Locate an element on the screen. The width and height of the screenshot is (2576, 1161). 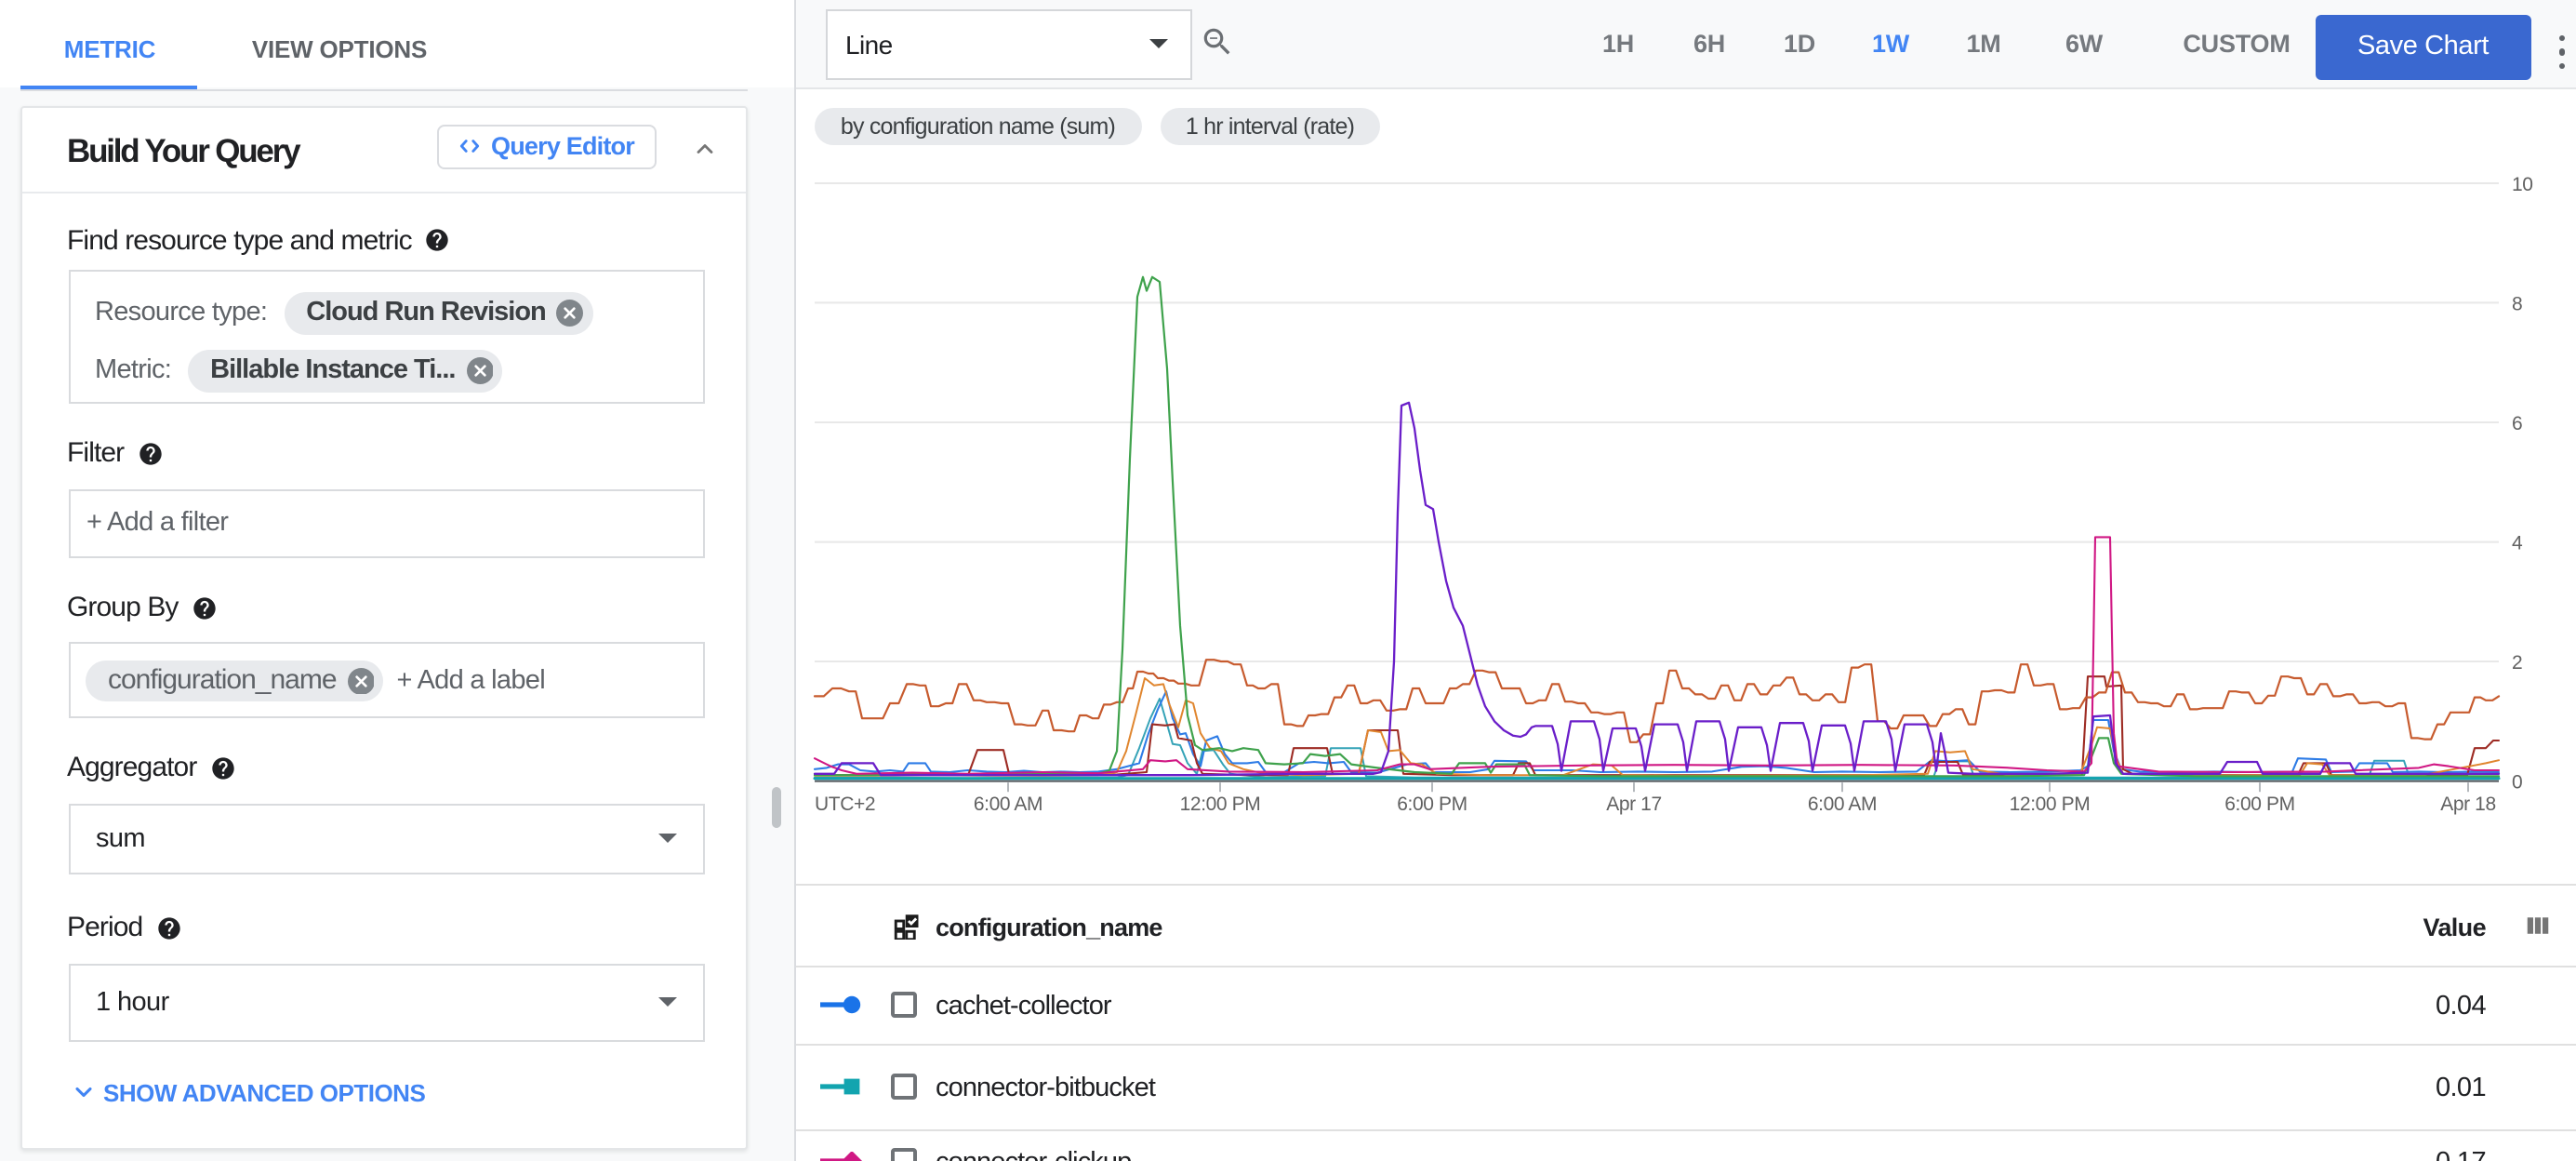
svg-text: 6 is located at coordinates (2516, 423).